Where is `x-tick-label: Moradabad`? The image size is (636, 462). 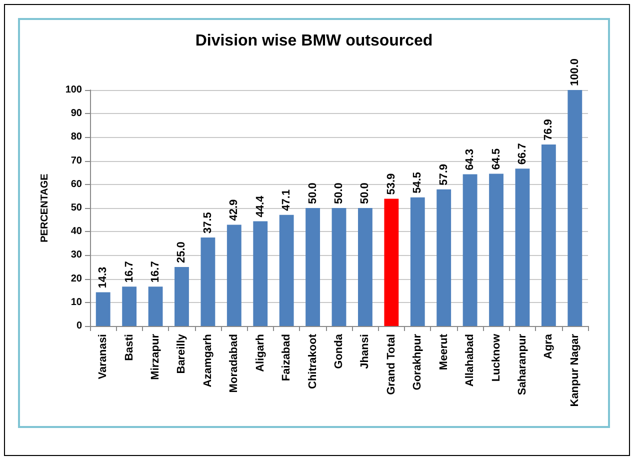
x-tick-label: Moradabad is located at coordinates (234, 363).